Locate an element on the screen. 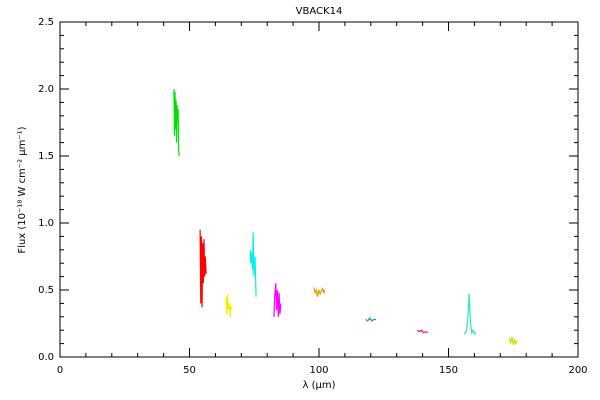 This screenshot has height=400, width=600. y-tick-label: 1.5 is located at coordinates (46, 156).